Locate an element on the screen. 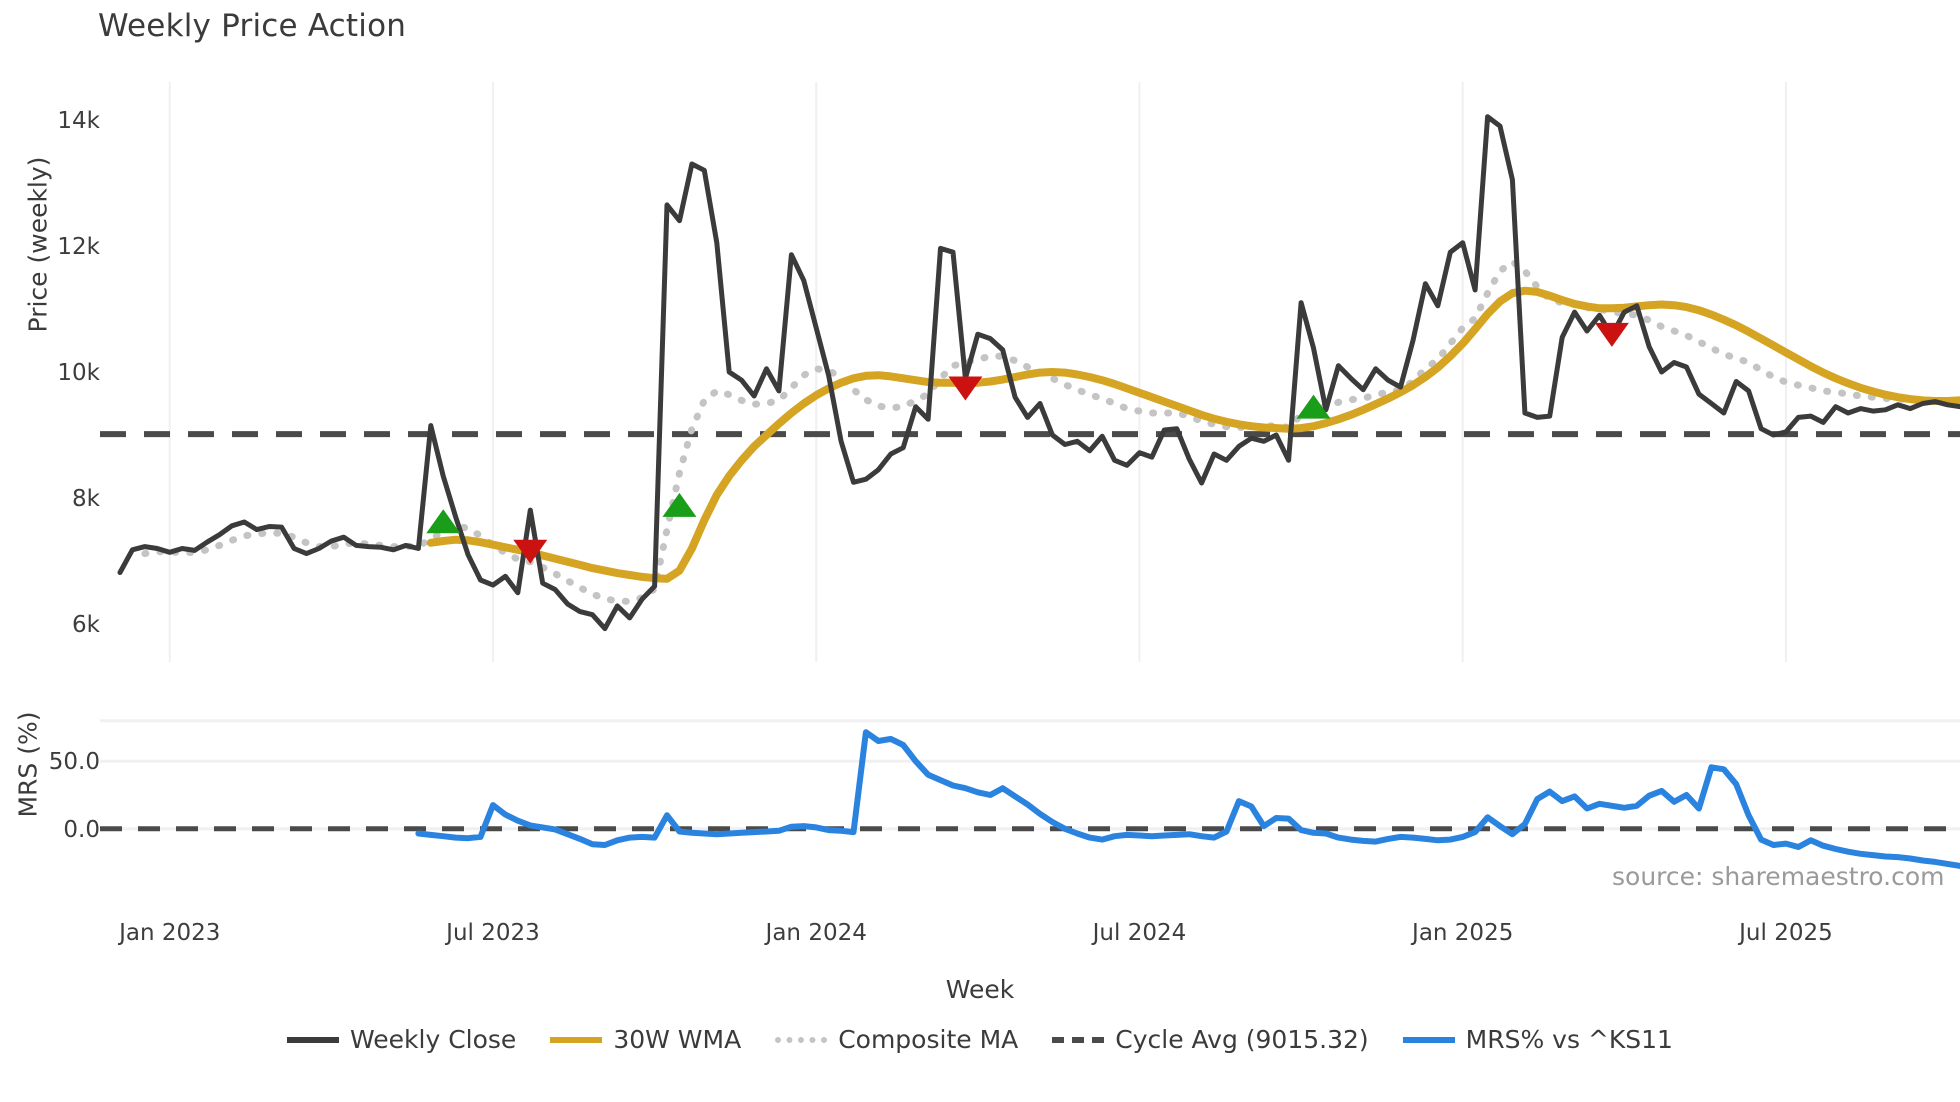 Image resolution: width=1960 pixels, height=1102 pixels. legend-label-mrs: MRS% vs ^KS11 is located at coordinates (1569, 1039).